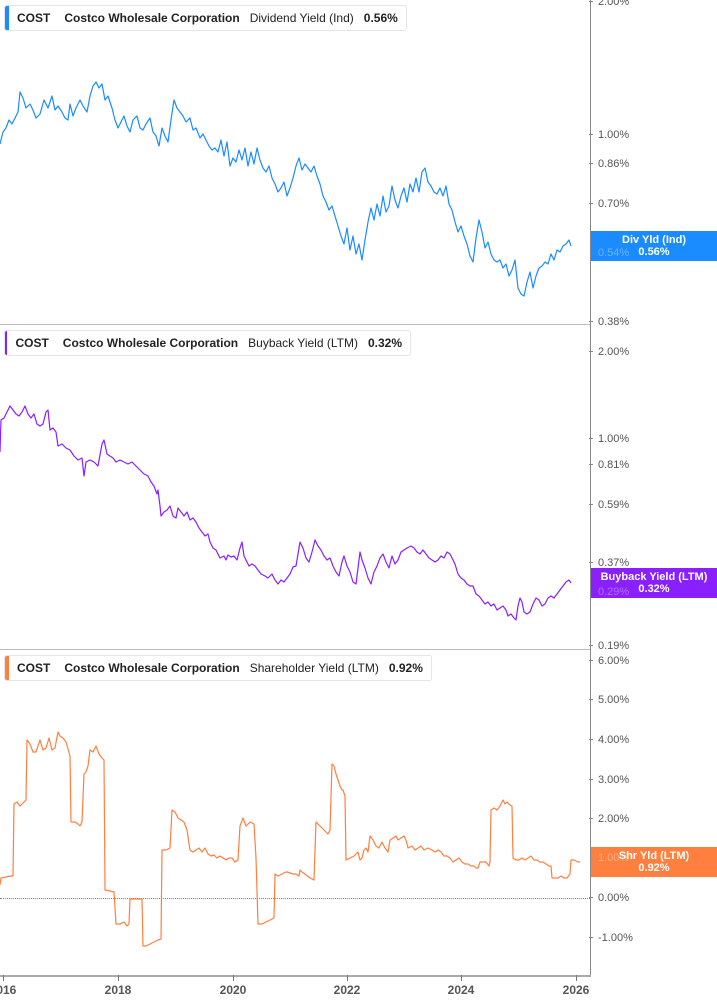 This screenshot has width=717, height=1005. I want to click on tag-value: 0.32%, so click(654, 589).